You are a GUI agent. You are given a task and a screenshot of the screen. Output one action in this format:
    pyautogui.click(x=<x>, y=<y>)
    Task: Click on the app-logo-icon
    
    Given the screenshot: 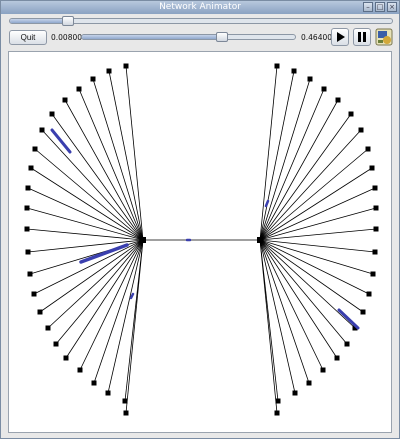 What is the action you would take?
    pyautogui.click(x=384, y=37)
    